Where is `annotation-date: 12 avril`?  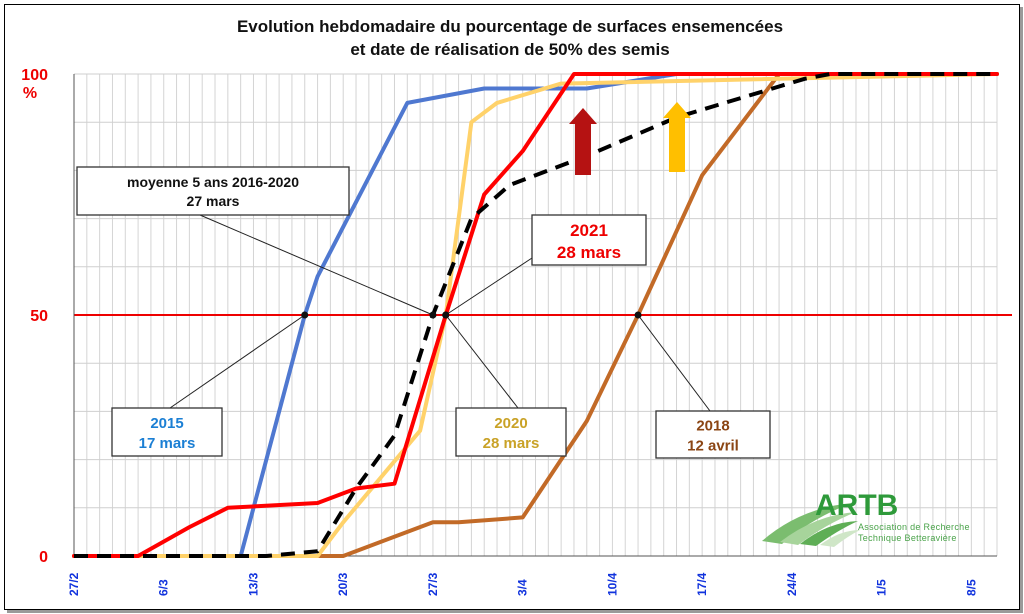
annotation-date: 12 avril is located at coordinates (713, 446).